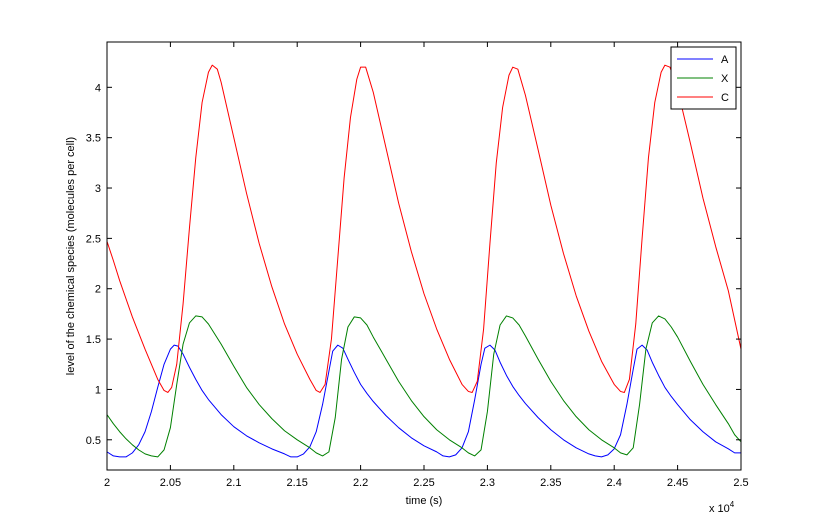 The image size is (820, 531). I want to click on y-tick-label: 2.5, so click(93, 239).